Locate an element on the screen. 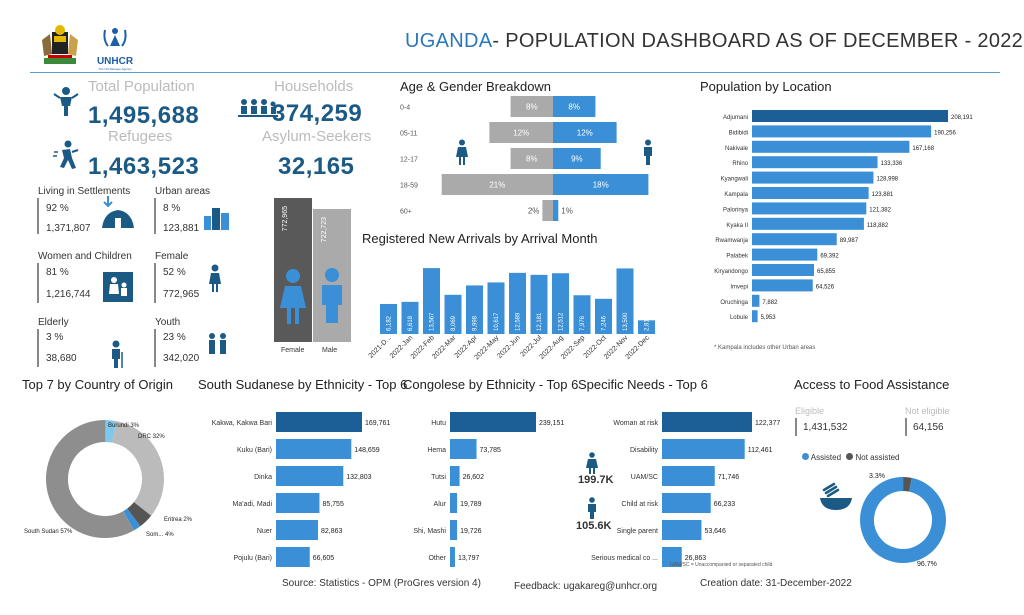 The width and height of the screenshot is (1024, 615). food-not-eligible-value: 64,156 is located at coordinates (928, 427).